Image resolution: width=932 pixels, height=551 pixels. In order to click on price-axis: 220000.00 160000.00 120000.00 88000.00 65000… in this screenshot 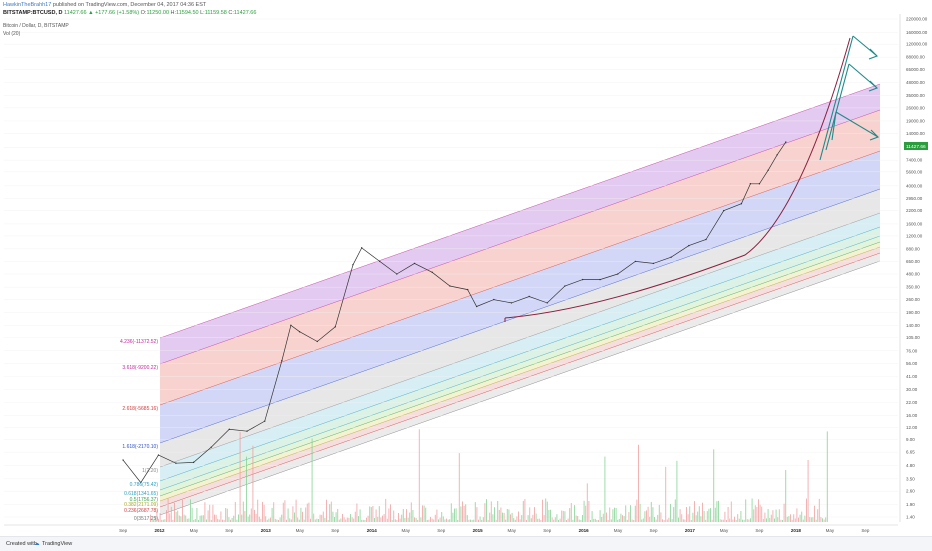, I will do `click(913, 268)`.